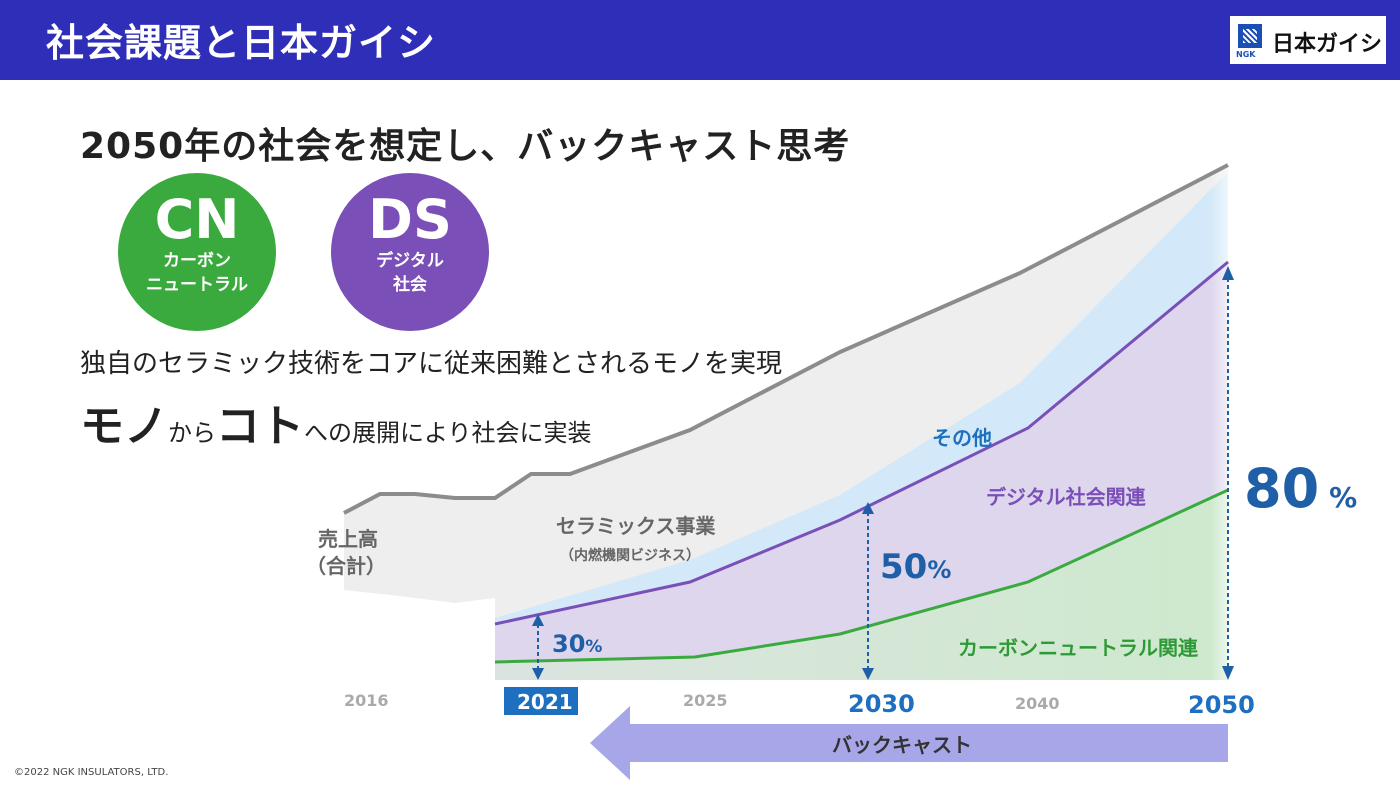 The height and width of the screenshot is (788, 1400). What do you see at coordinates (1221, 705) in the screenshot?
I see `tick-2050: 2050` at bounding box center [1221, 705].